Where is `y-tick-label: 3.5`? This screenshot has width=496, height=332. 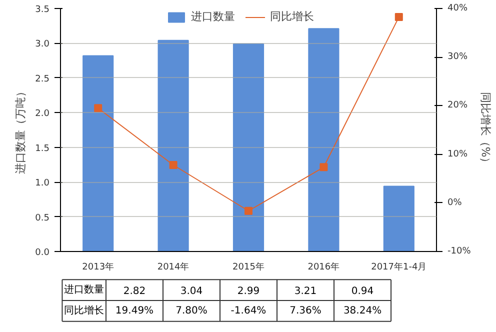
y-tick-label: 3.5 is located at coordinates (42, 10).